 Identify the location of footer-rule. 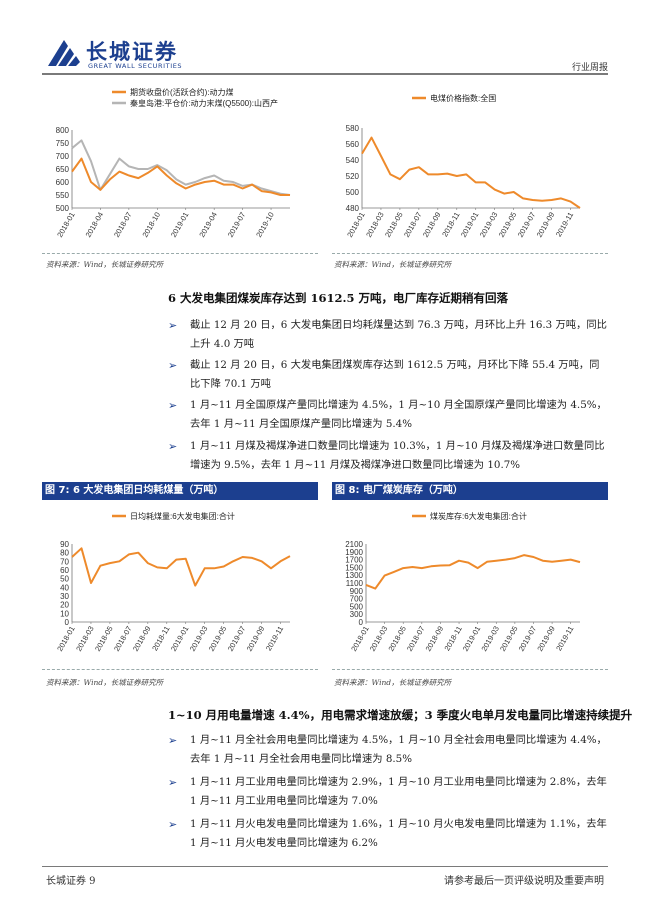
(325, 866).